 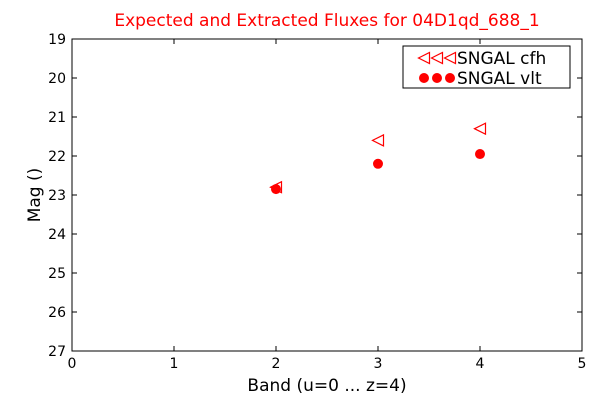 I want to click on y-tick-label: 21, so click(x=57, y=118).